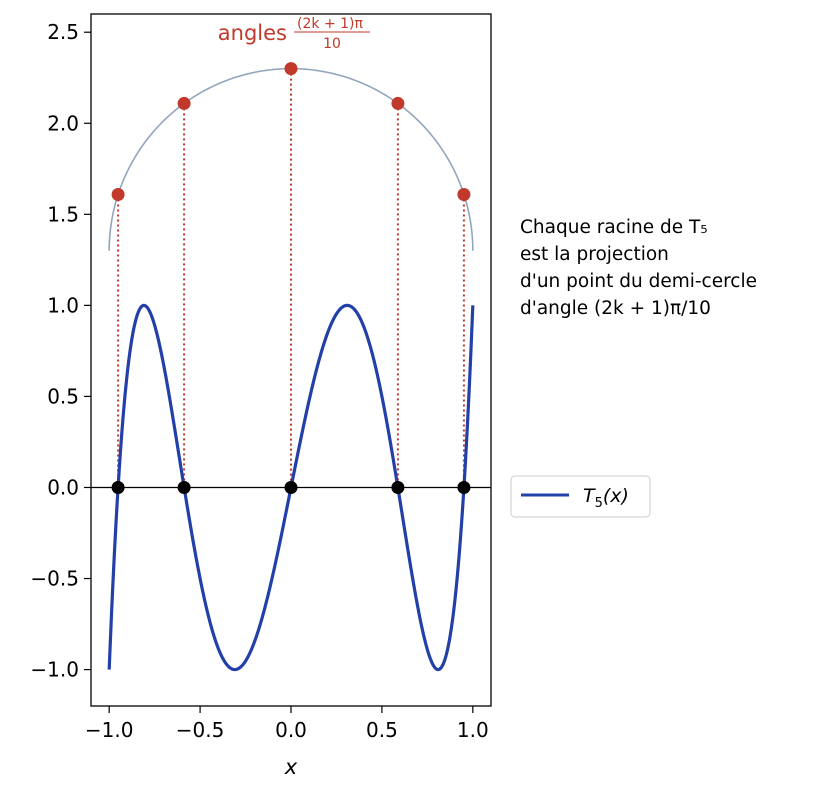 This screenshot has height=795, width=828. Describe the element at coordinates (291, 767) in the screenshot. I see `x-axis-label: x` at that location.